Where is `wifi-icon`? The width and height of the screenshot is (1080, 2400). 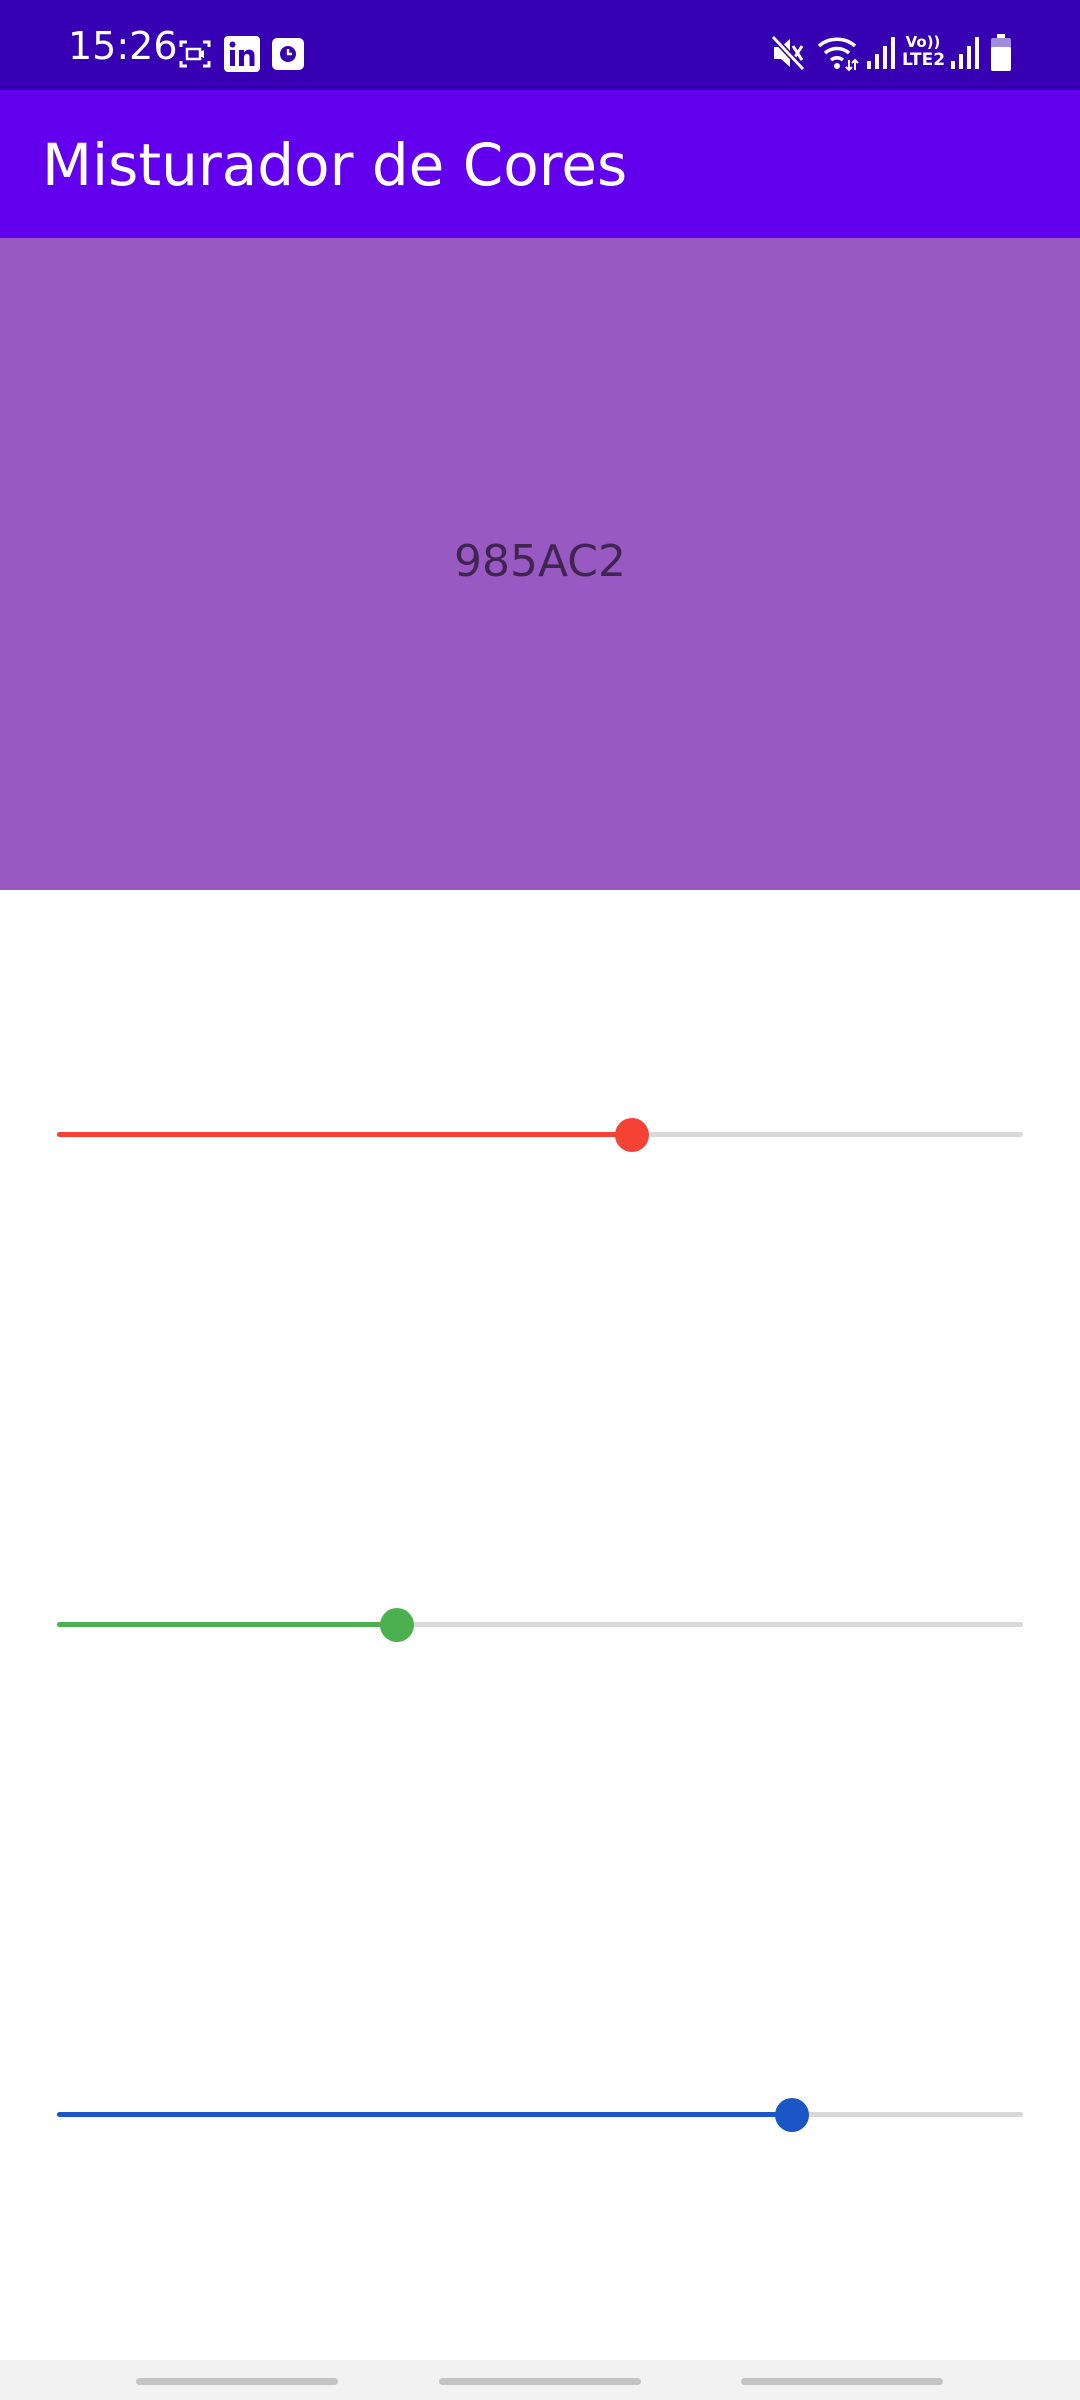
wifi-icon is located at coordinates (838, 54).